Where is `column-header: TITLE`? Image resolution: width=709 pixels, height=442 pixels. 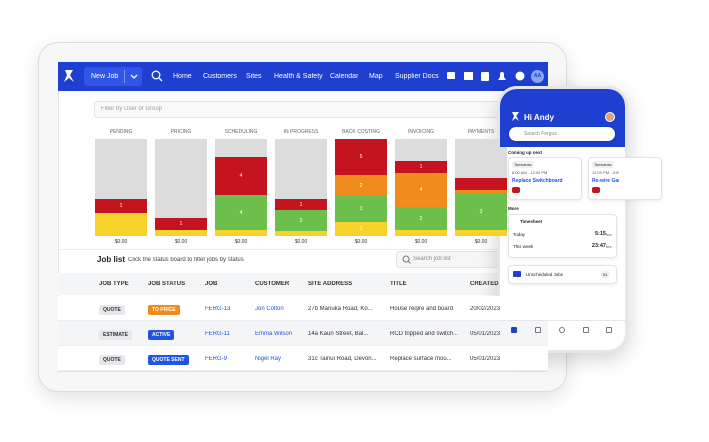
column-header: TITLE is located at coordinates (398, 284).